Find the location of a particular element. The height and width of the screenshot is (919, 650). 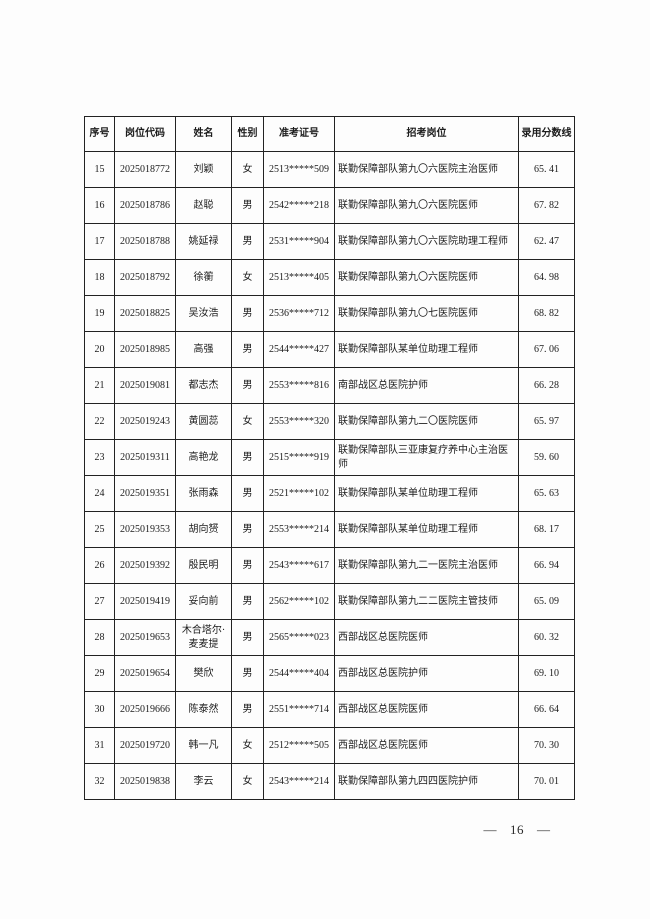

cell-col-index: 32 is located at coordinates (99, 781).